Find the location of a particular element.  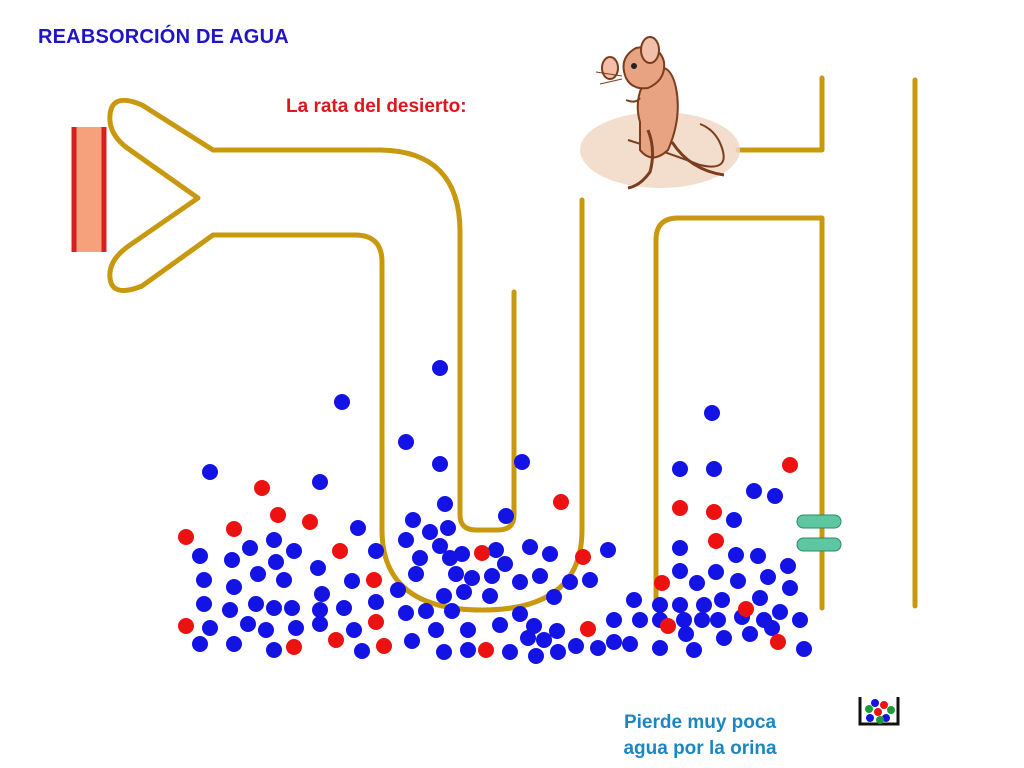

tube-top-connector is located at coordinates (780, 114).